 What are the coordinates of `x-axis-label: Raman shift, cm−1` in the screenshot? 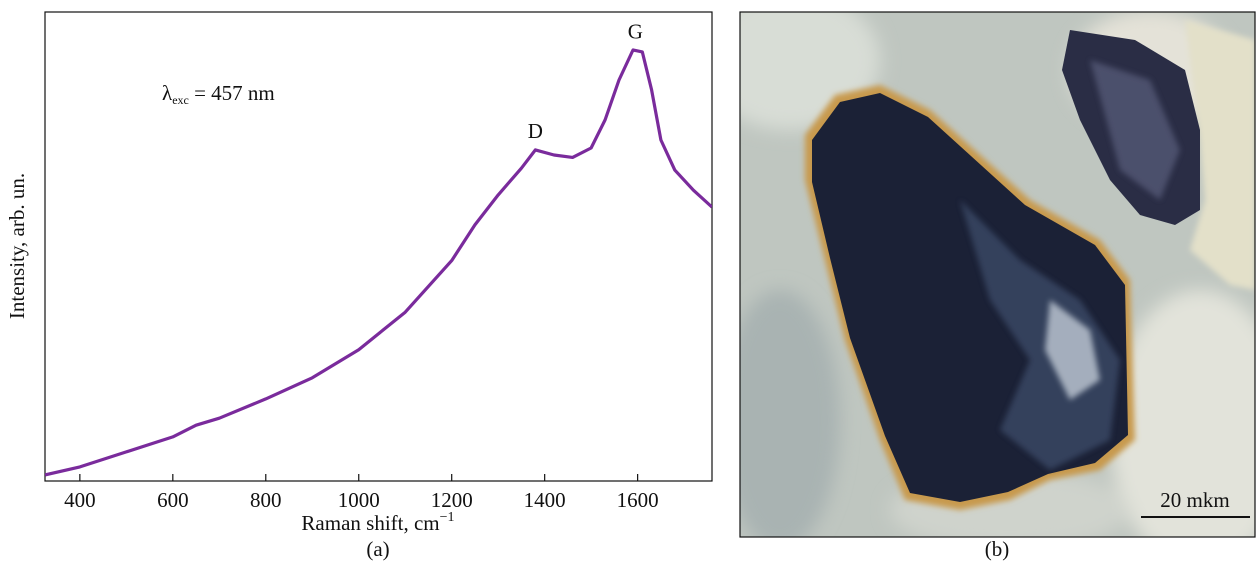 It's located at (377, 522).